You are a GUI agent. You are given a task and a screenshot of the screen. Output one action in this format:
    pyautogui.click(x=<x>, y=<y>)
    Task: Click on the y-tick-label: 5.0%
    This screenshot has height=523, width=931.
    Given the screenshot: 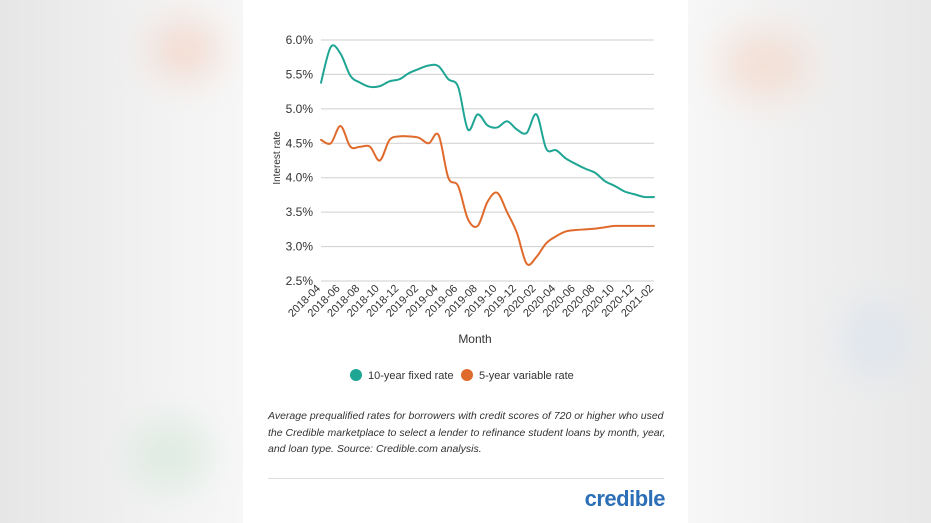 What is the action you would take?
    pyautogui.click(x=300, y=109)
    